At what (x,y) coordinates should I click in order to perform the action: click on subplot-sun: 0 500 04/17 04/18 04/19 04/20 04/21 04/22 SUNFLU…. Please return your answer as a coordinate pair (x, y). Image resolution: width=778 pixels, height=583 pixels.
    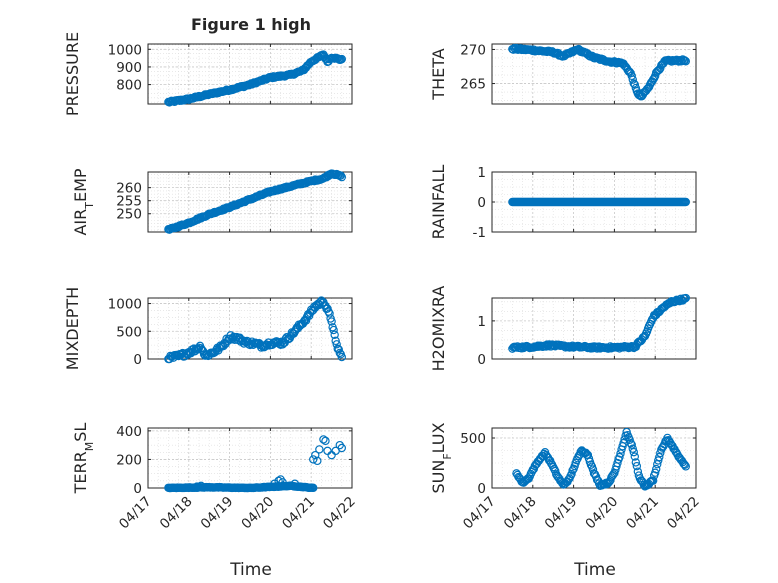
    Looking at the image, I should click on (566, 477).